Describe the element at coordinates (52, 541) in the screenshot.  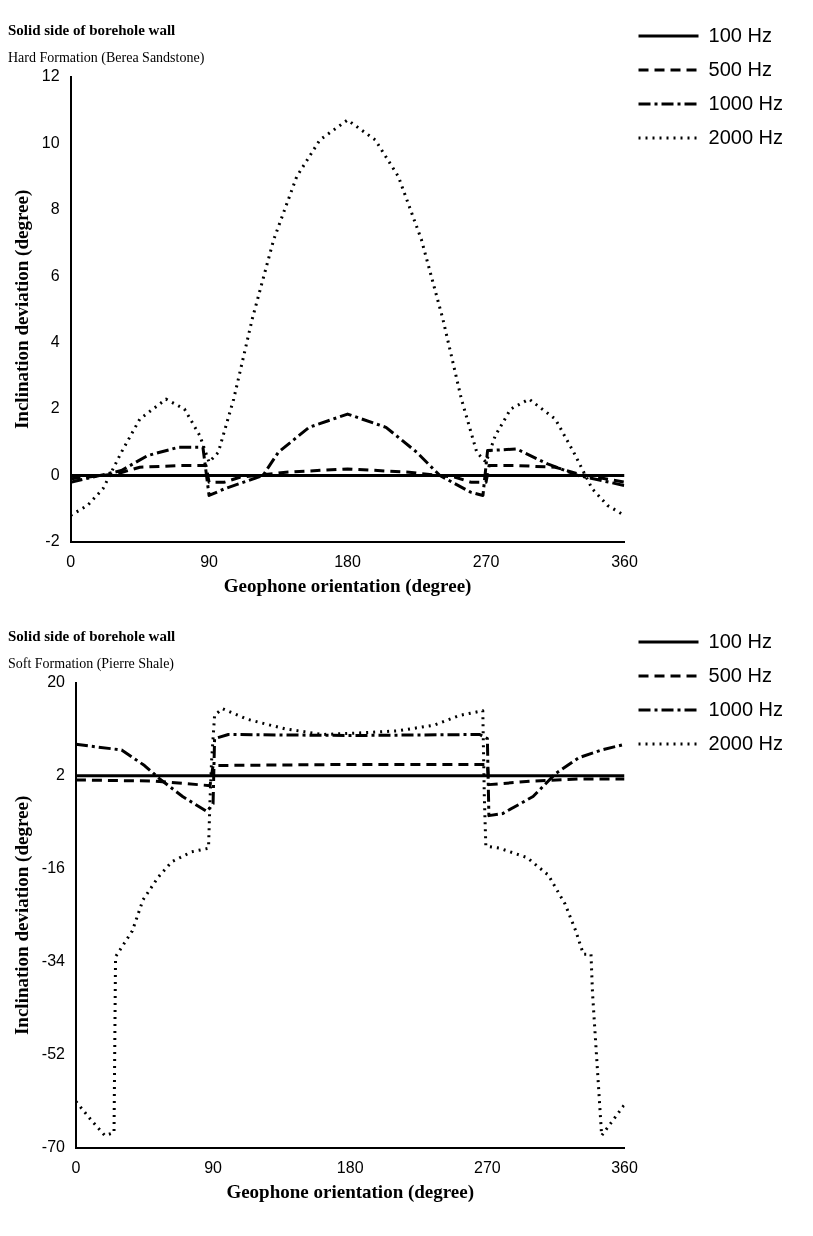
I see `y-tick-label: -2` at that location.